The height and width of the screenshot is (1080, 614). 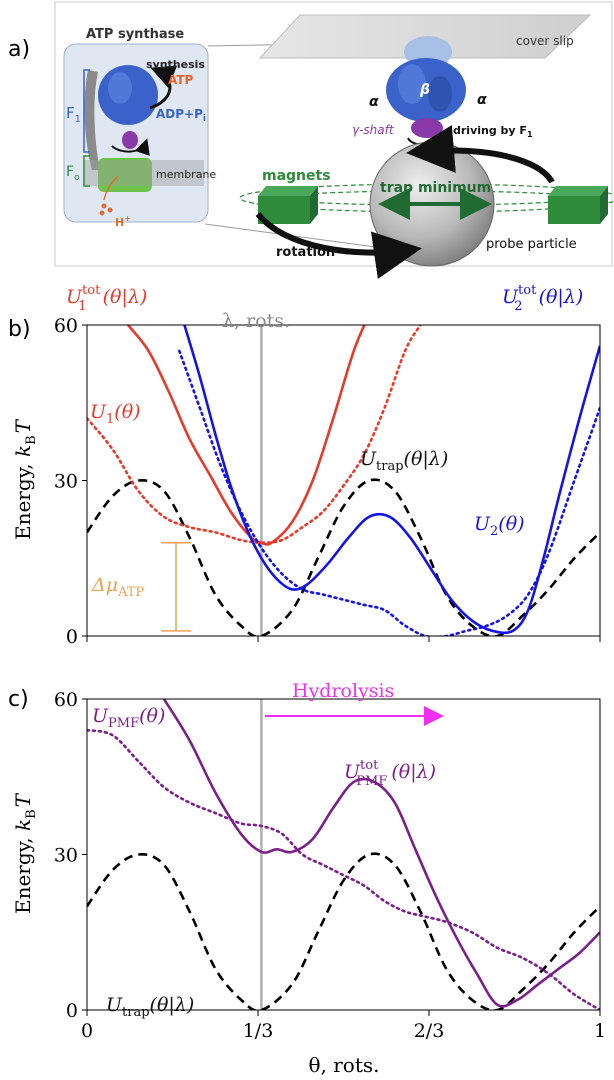 I want to click on u1-label: U1(θ), so click(x=115, y=414).